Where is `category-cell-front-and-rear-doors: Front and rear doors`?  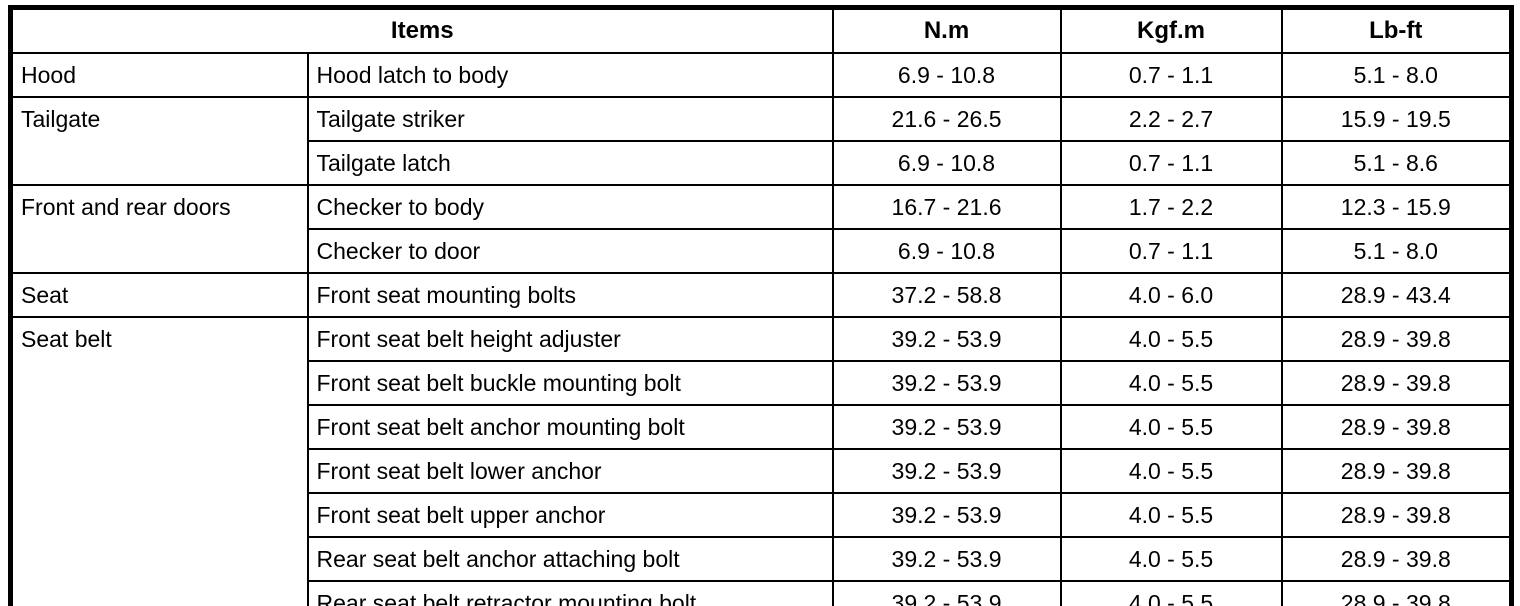
category-cell-front-and-rear-doors: Front and rear doors is located at coordinates (159, 229).